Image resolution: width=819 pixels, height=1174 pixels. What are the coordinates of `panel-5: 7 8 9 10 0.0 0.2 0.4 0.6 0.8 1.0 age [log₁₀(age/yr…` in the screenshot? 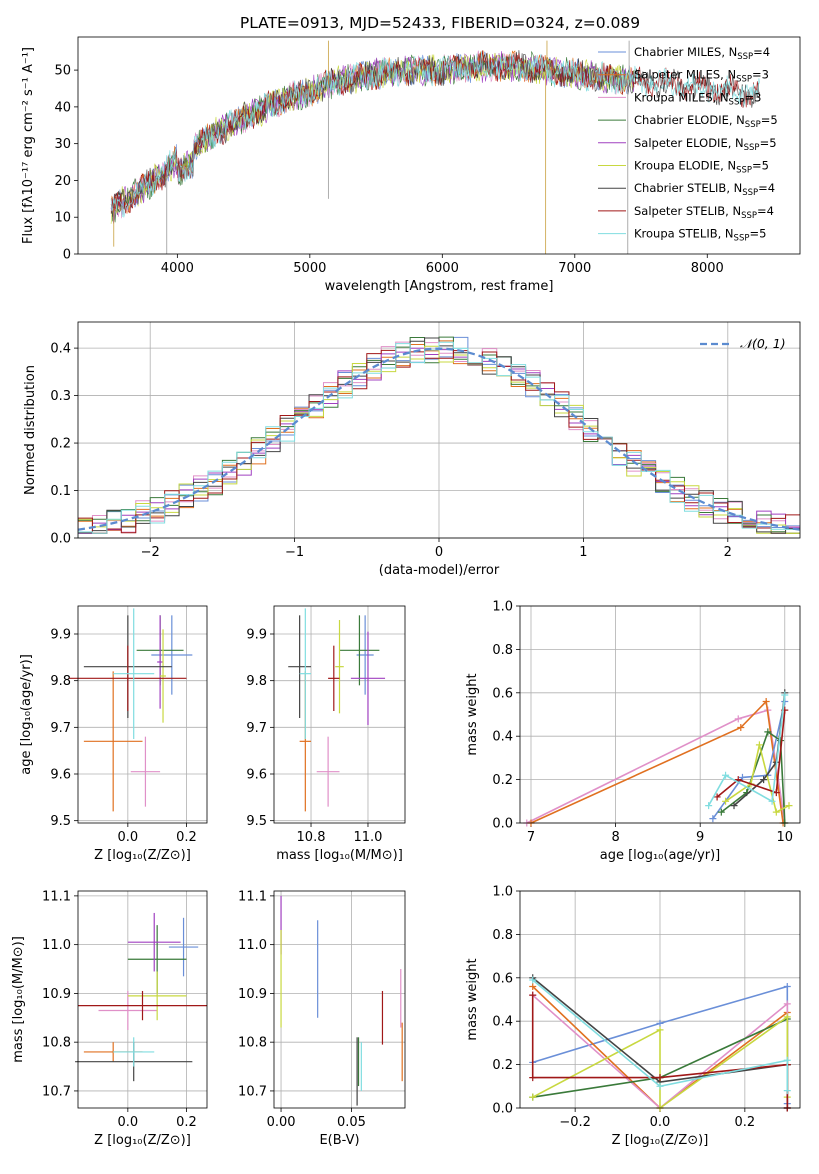 It's located at (633, 731).